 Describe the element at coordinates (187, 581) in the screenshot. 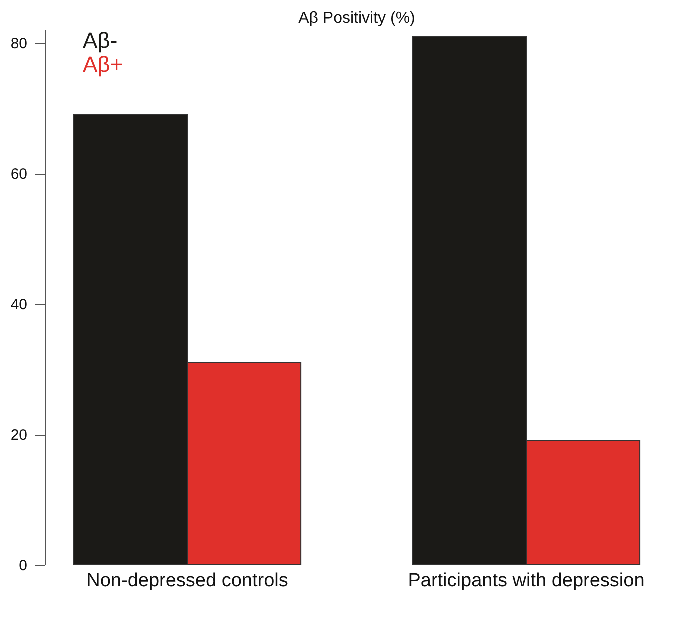

I see `x-tick-label: Non-depressed controls` at that location.